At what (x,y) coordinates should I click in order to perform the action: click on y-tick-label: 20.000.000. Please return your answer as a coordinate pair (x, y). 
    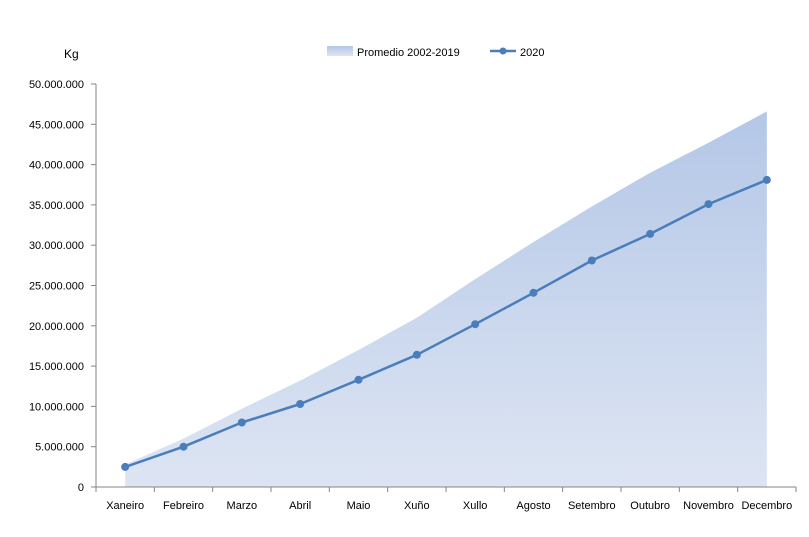
    Looking at the image, I should click on (56, 327).